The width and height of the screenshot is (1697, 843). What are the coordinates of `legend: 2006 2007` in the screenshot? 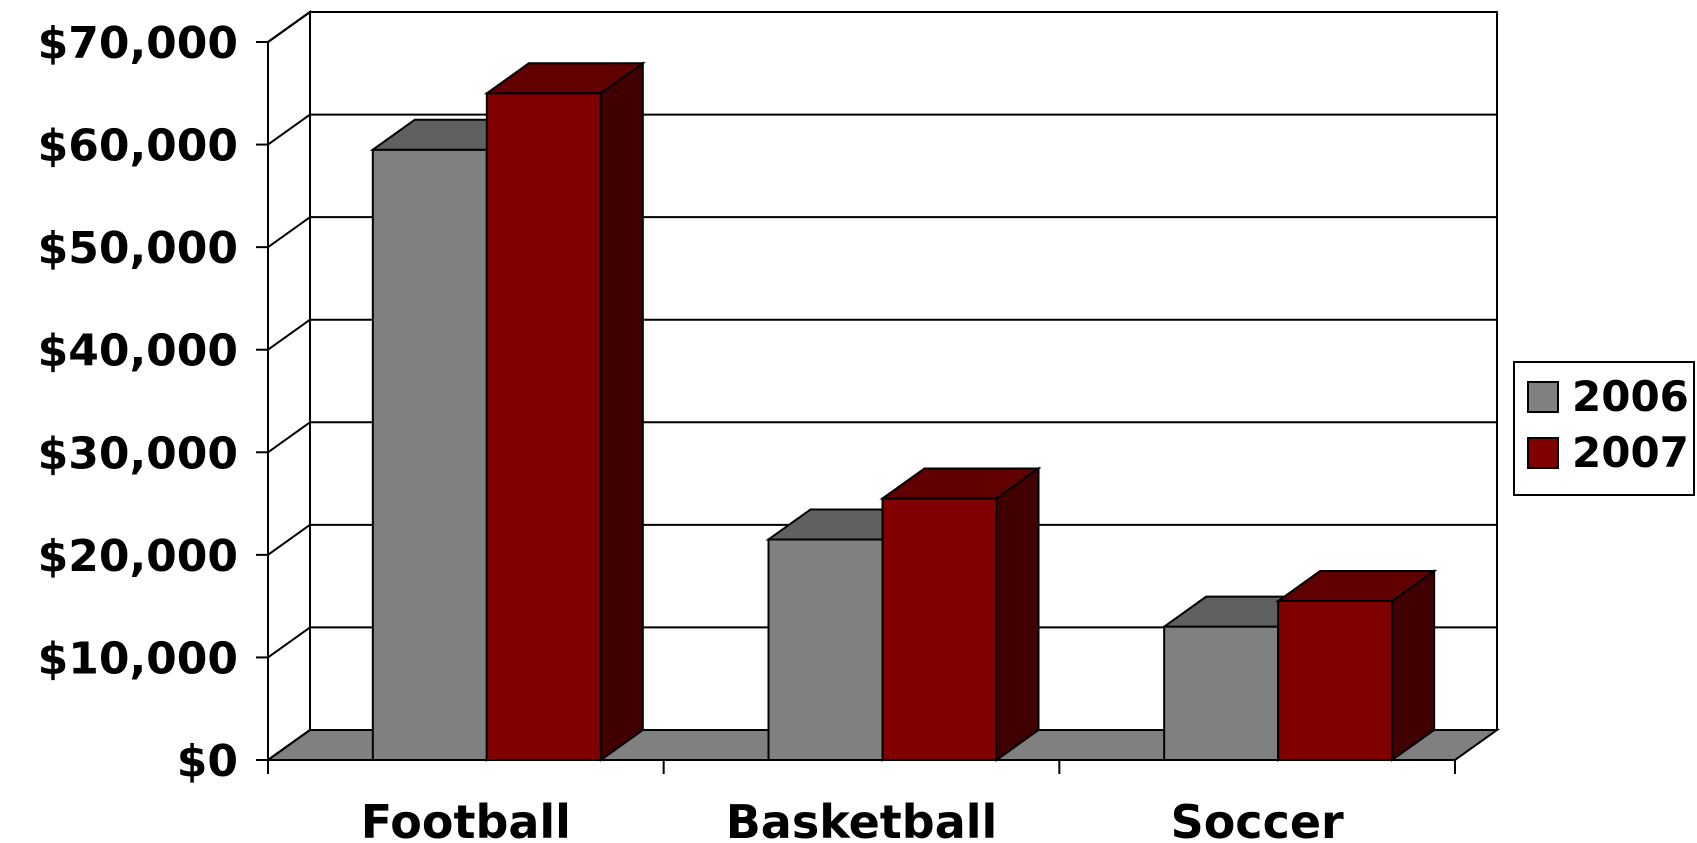 It's located at (1604, 428).